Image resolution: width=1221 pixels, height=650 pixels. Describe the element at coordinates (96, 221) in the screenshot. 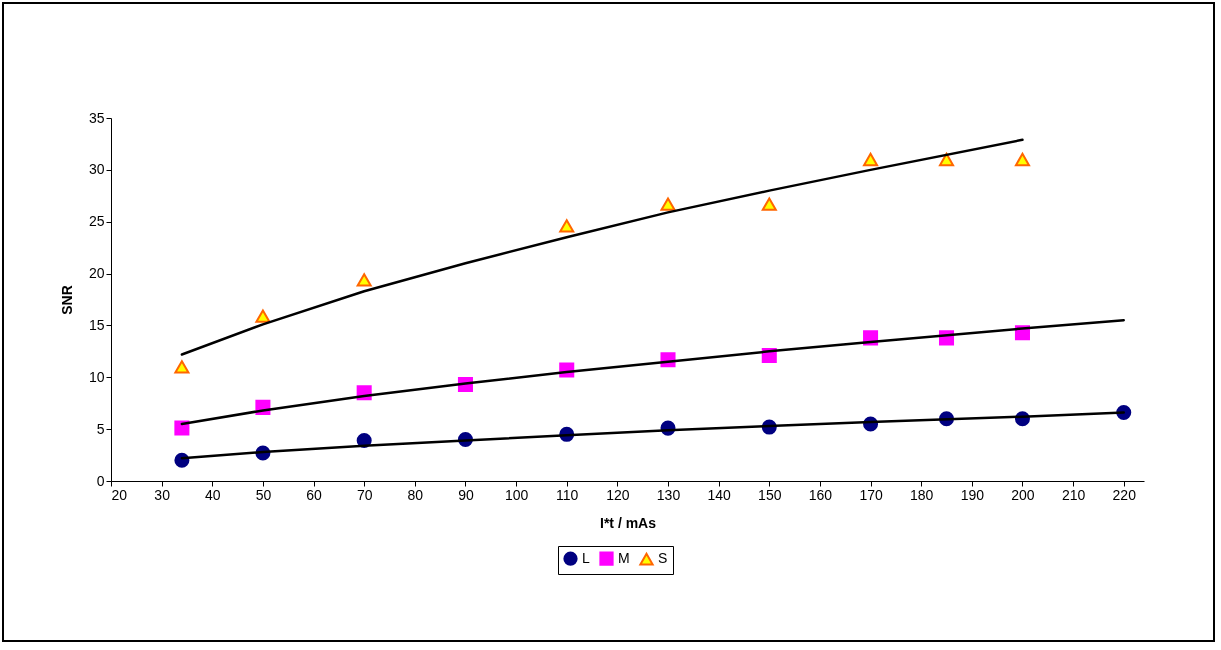

I see `y-tick-label: 25` at that location.